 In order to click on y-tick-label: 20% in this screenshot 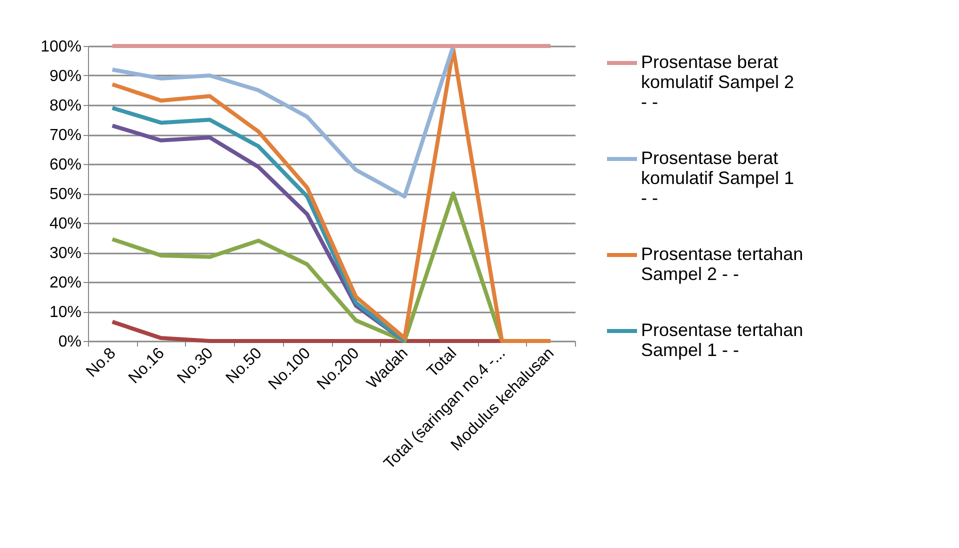, I will do `click(65, 283)`.